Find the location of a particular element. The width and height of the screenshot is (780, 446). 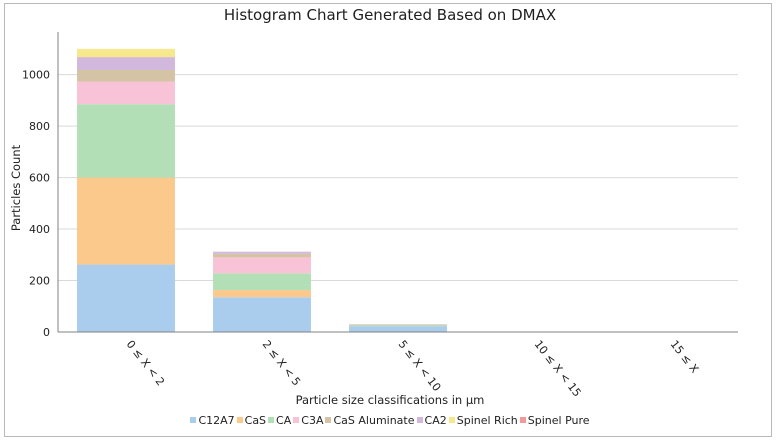

x-tick-label: 2 ≤ X < 5 is located at coordinates (281, 363).